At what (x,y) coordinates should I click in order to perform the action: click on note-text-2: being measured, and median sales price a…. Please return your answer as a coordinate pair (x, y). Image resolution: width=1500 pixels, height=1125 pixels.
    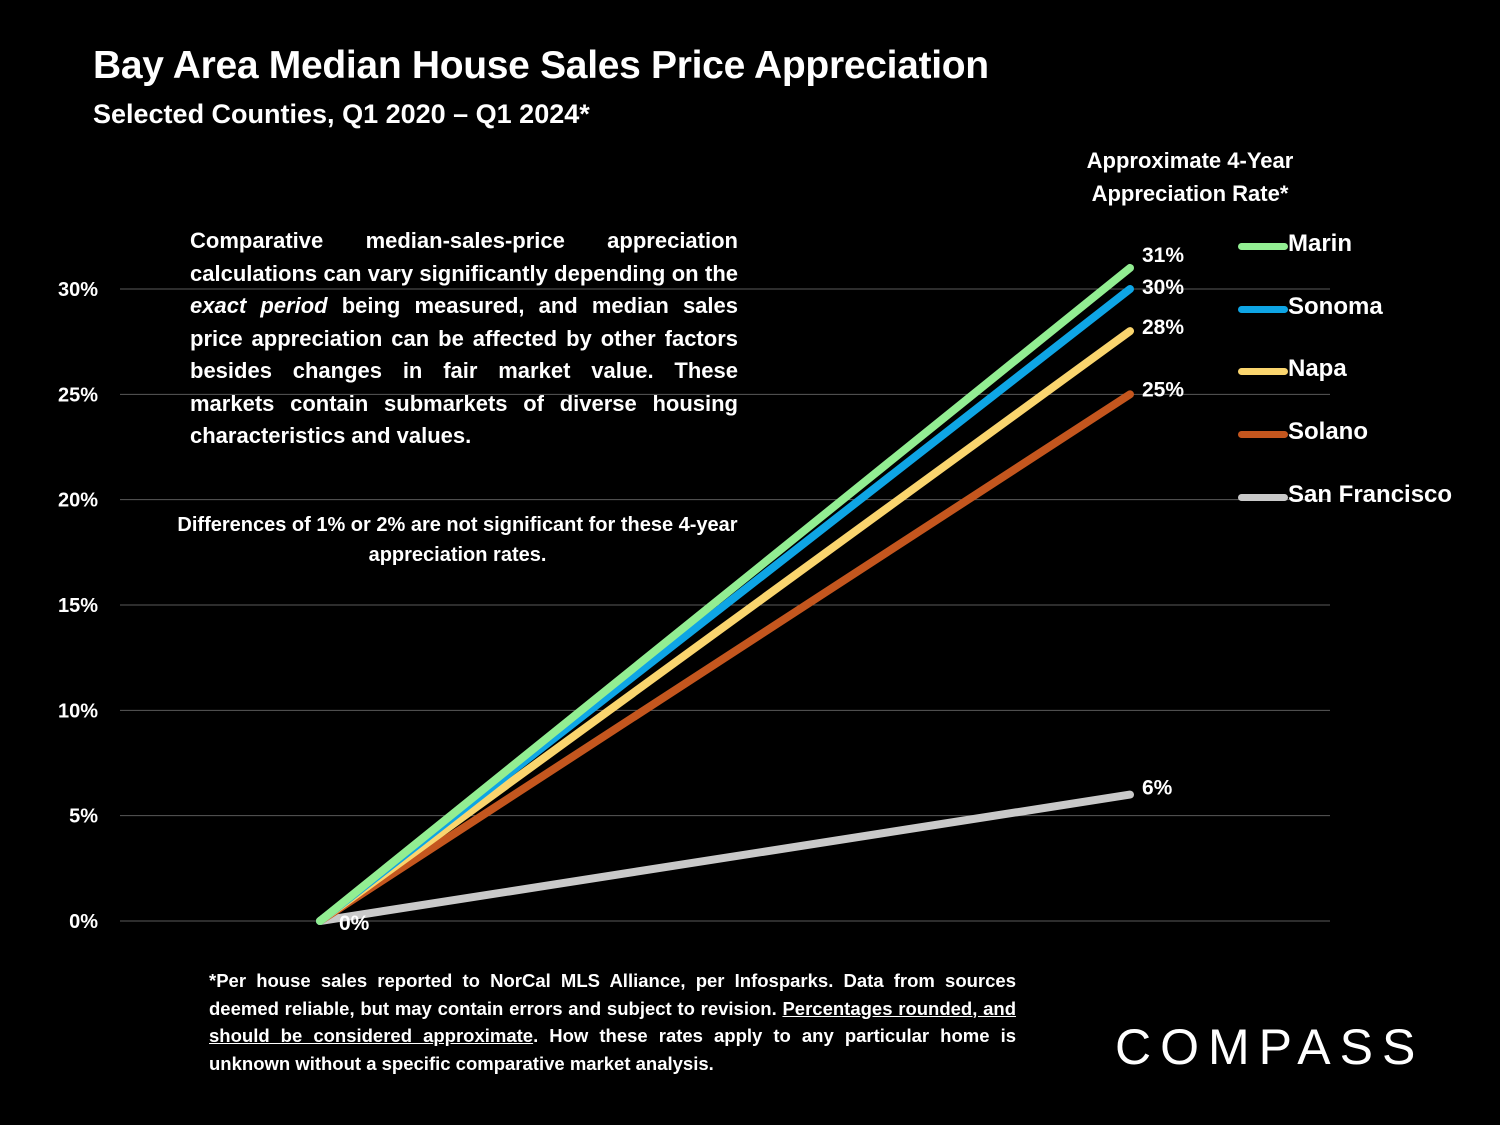
    Looking at the image, I should click on (464, 370).